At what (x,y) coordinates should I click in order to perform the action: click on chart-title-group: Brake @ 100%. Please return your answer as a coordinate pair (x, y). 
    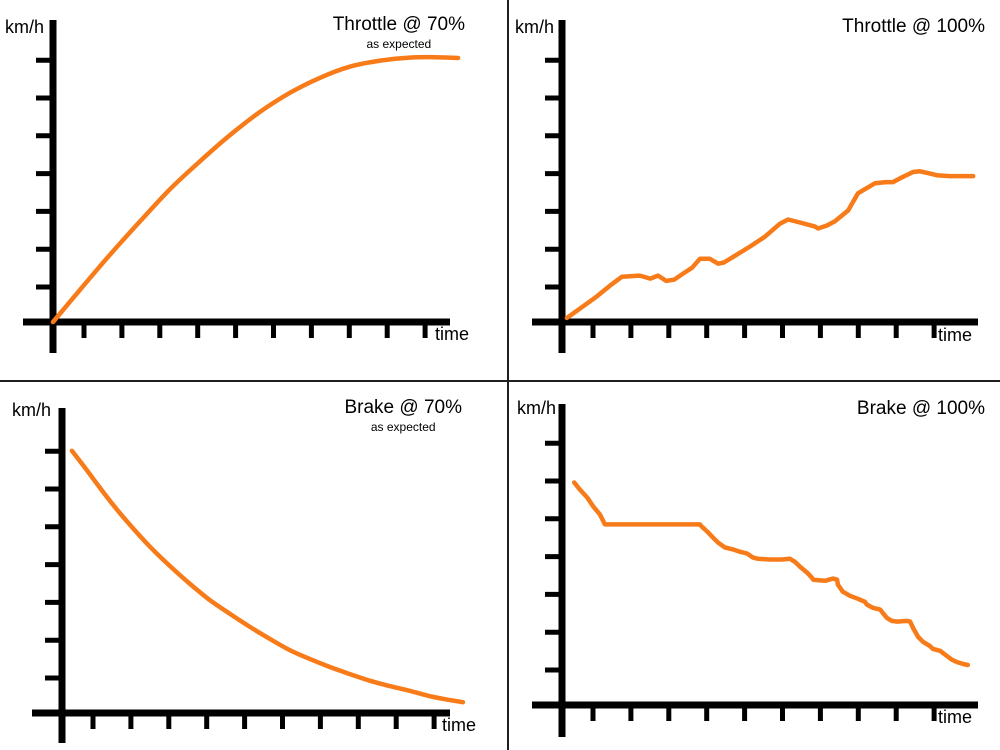
    Looking at the image, I should click on (921, 409).